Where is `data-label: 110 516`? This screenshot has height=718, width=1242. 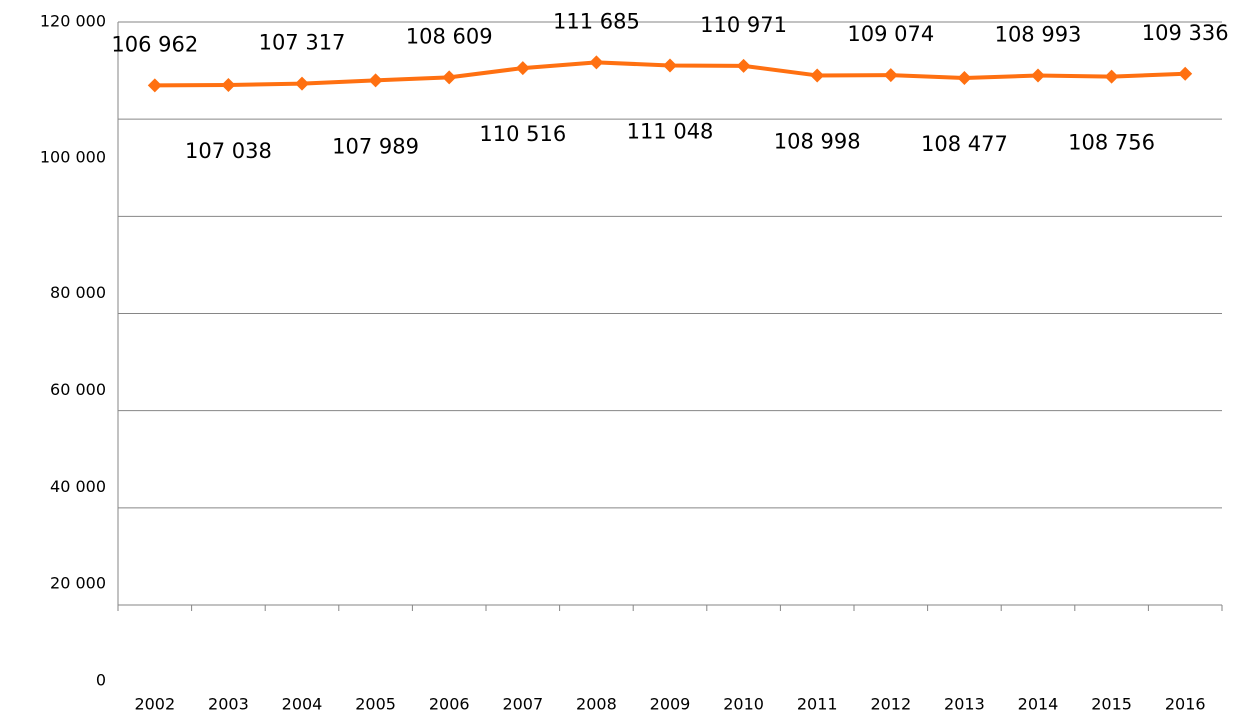
data-label: 110 516 is located at coordinates (522, 134).